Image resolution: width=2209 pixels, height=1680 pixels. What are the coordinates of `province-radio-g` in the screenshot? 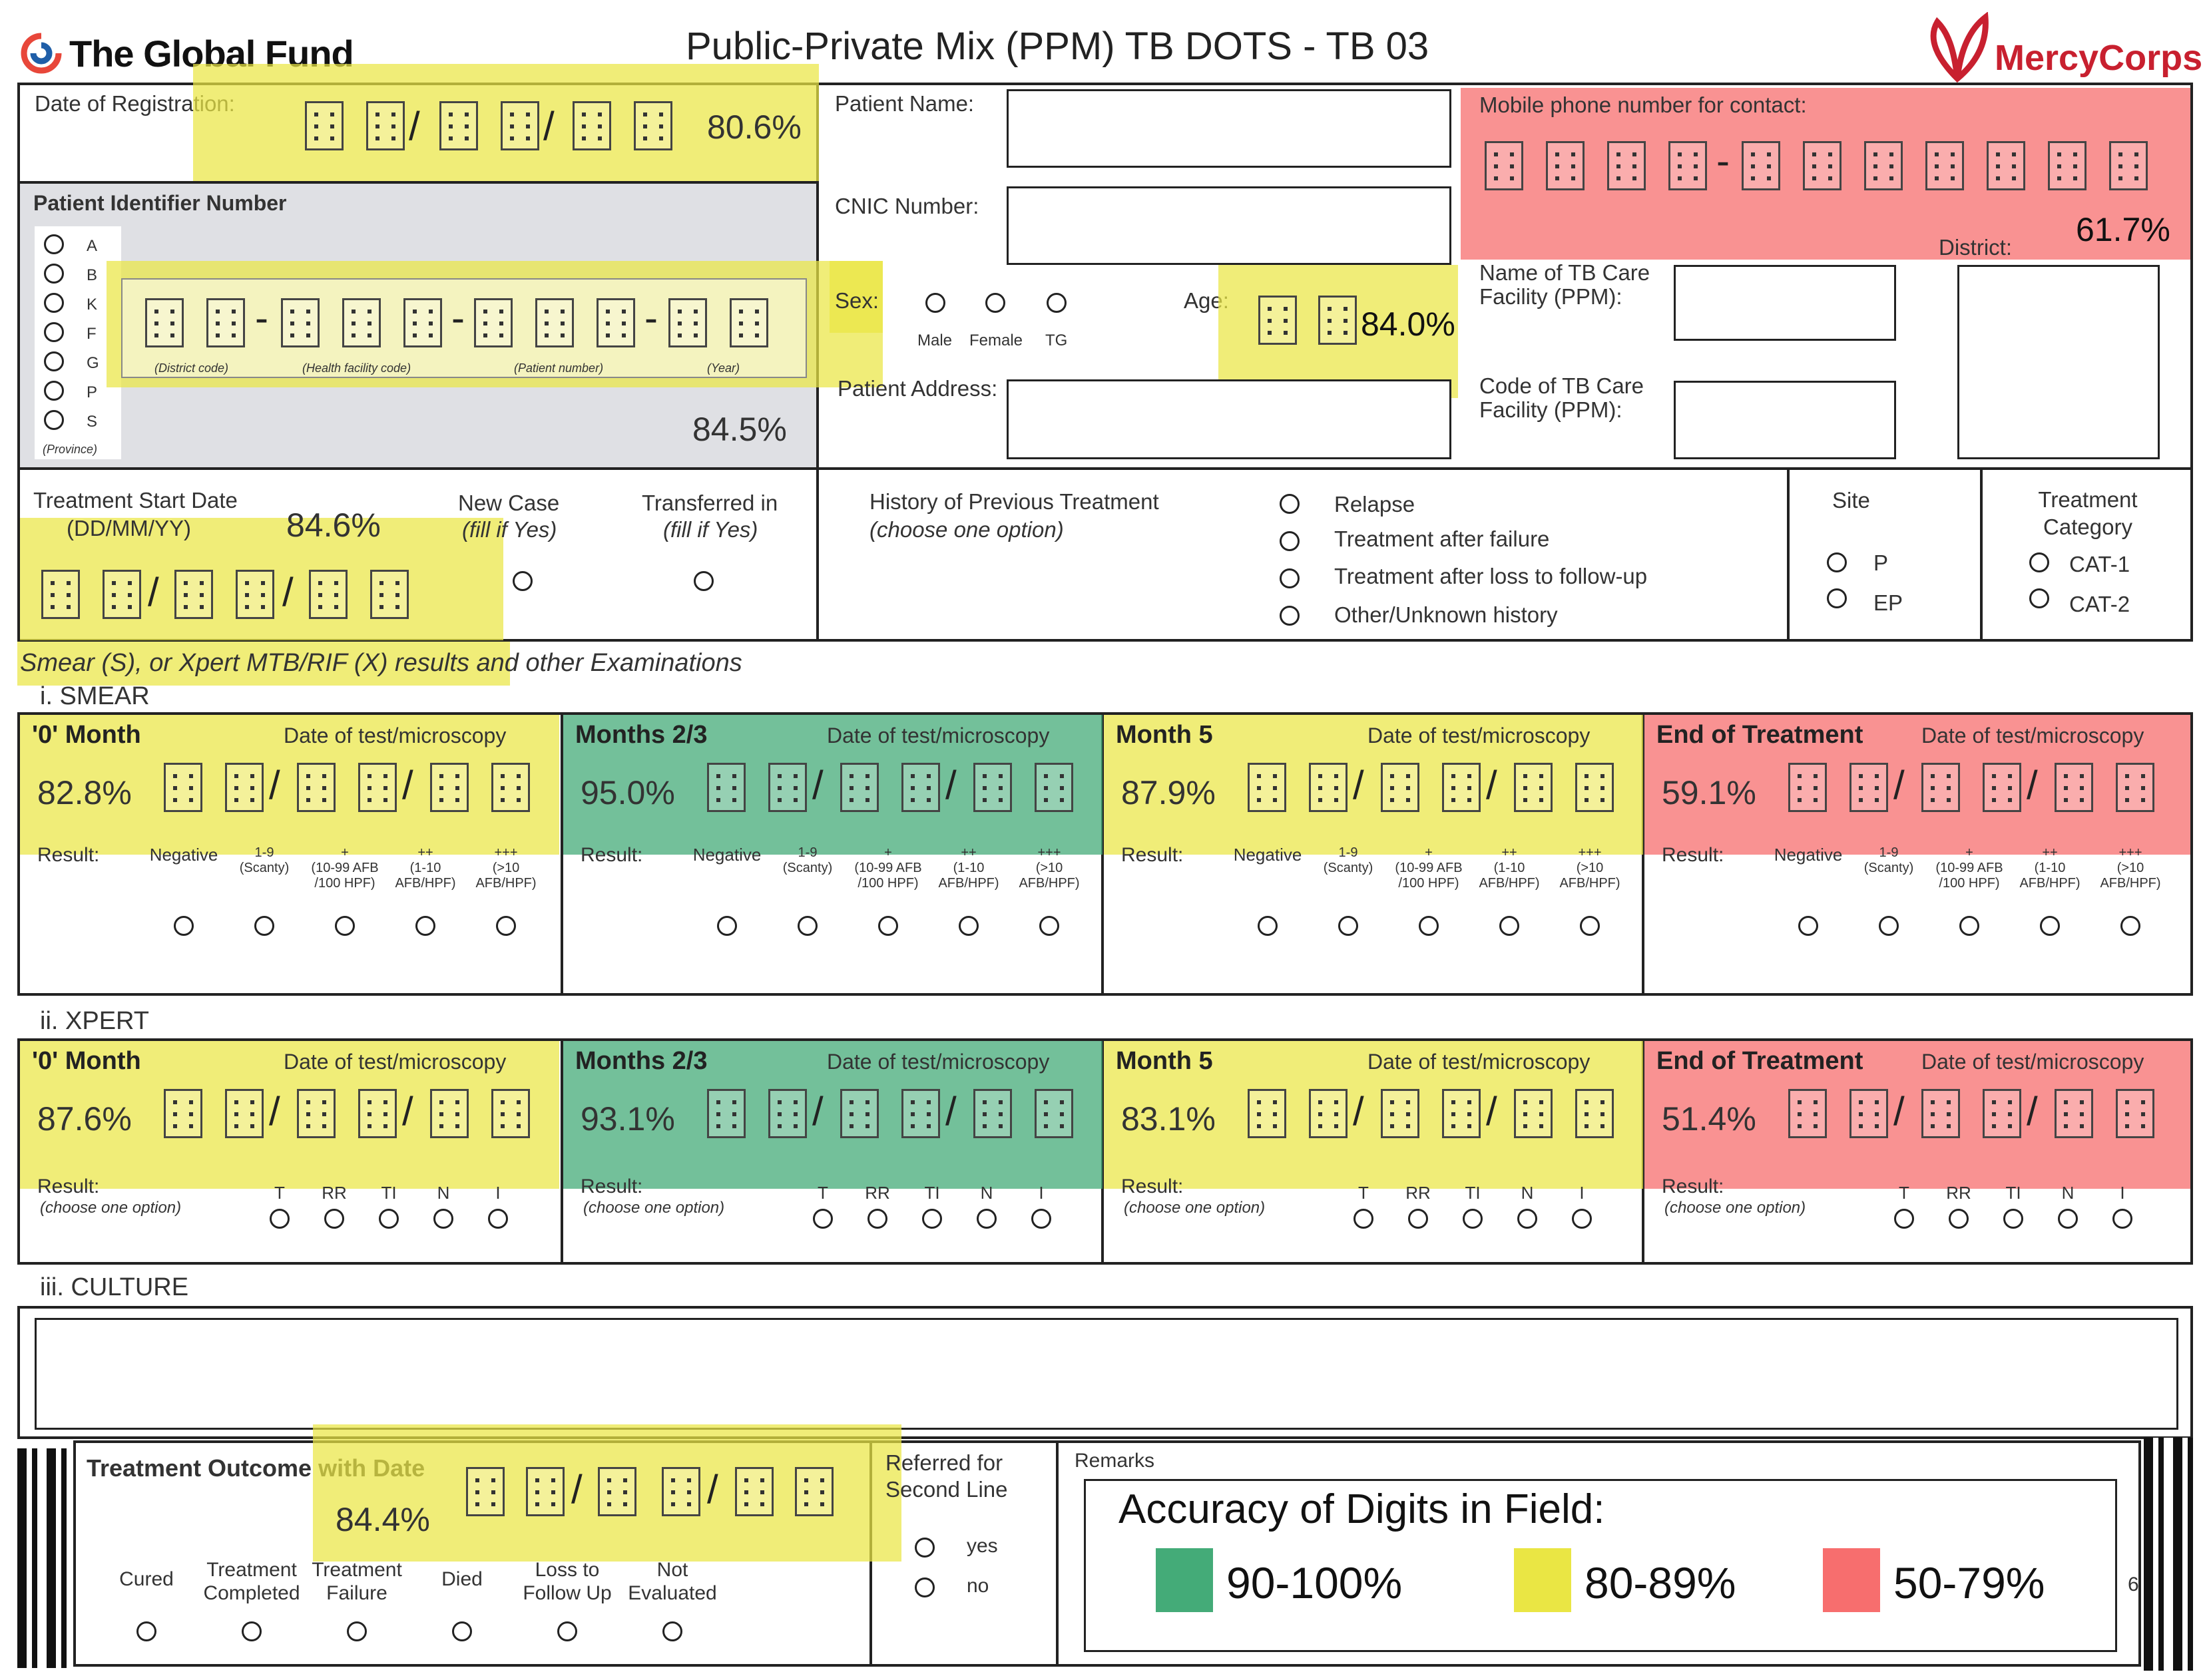 It's located at (54, 361).